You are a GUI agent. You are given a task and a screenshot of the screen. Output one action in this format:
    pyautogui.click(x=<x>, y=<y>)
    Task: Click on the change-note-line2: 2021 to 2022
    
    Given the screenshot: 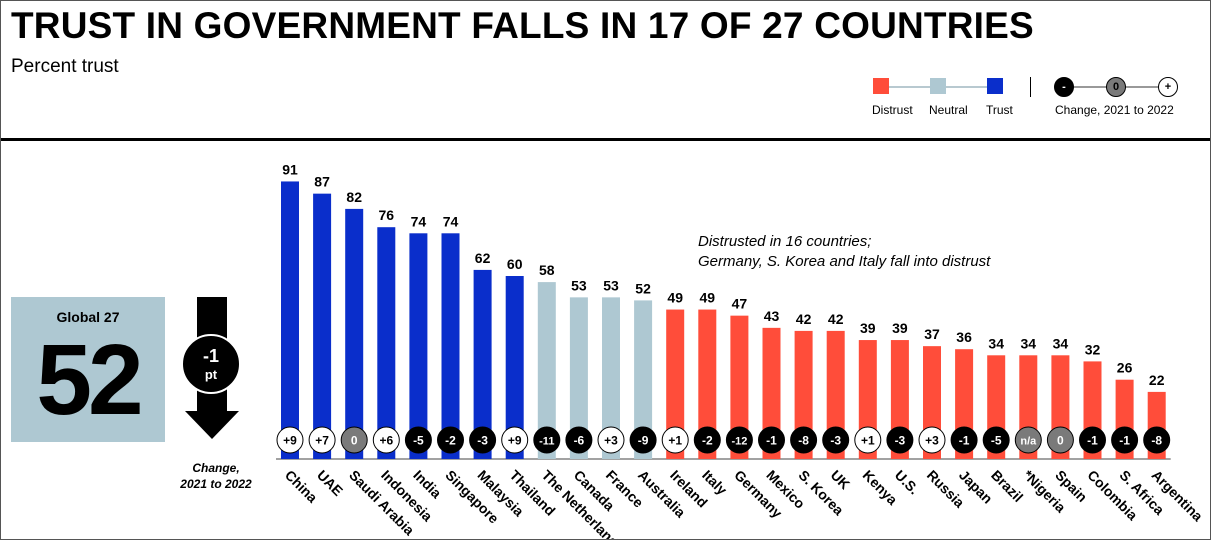 What is the action you would take?
    pyautogui.click(x=216, y=484)
    